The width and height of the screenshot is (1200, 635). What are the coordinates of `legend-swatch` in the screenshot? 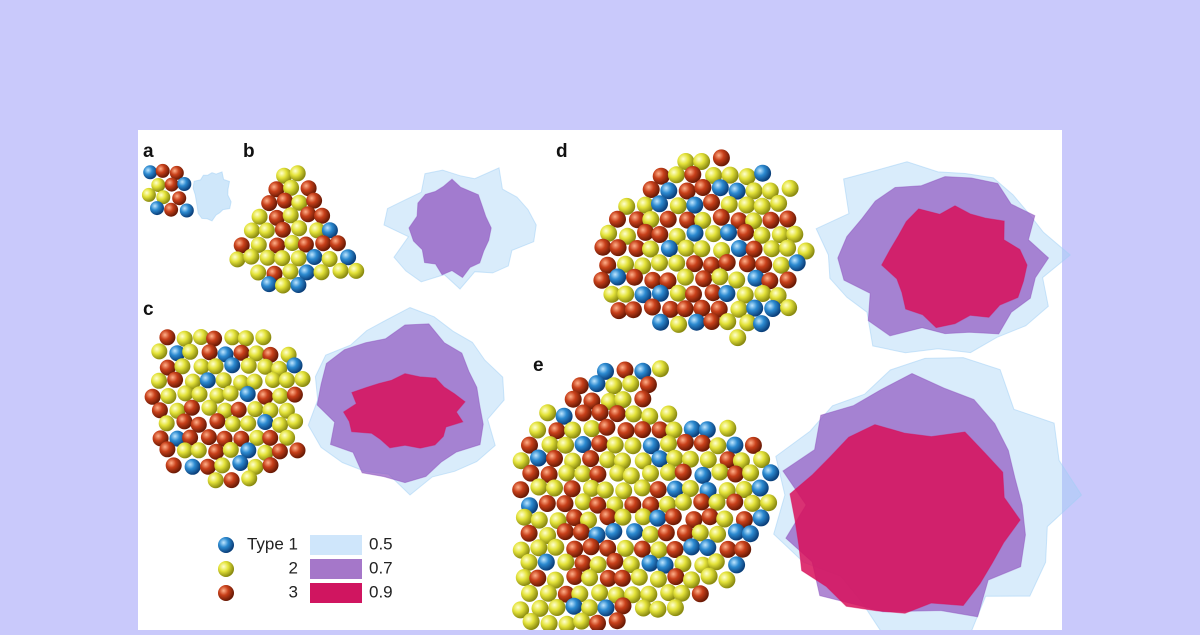 It's located at (336, 593).